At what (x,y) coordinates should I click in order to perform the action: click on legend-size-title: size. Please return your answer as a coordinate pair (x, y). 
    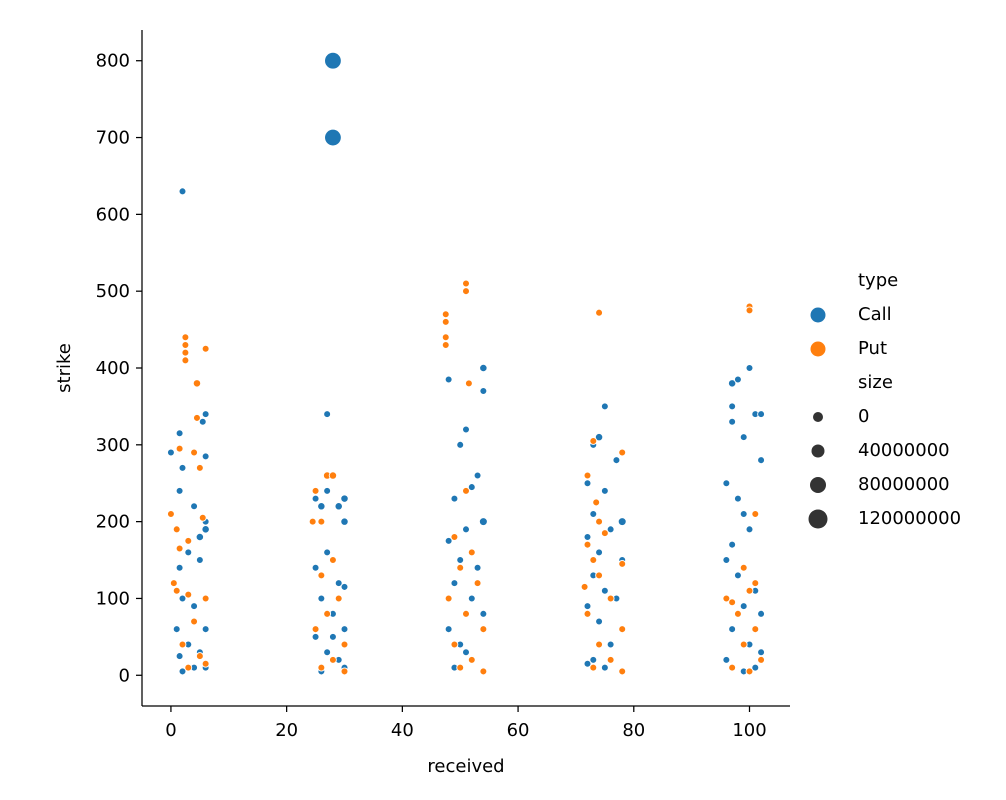
    Looking at the image, I should click on (875, 382).